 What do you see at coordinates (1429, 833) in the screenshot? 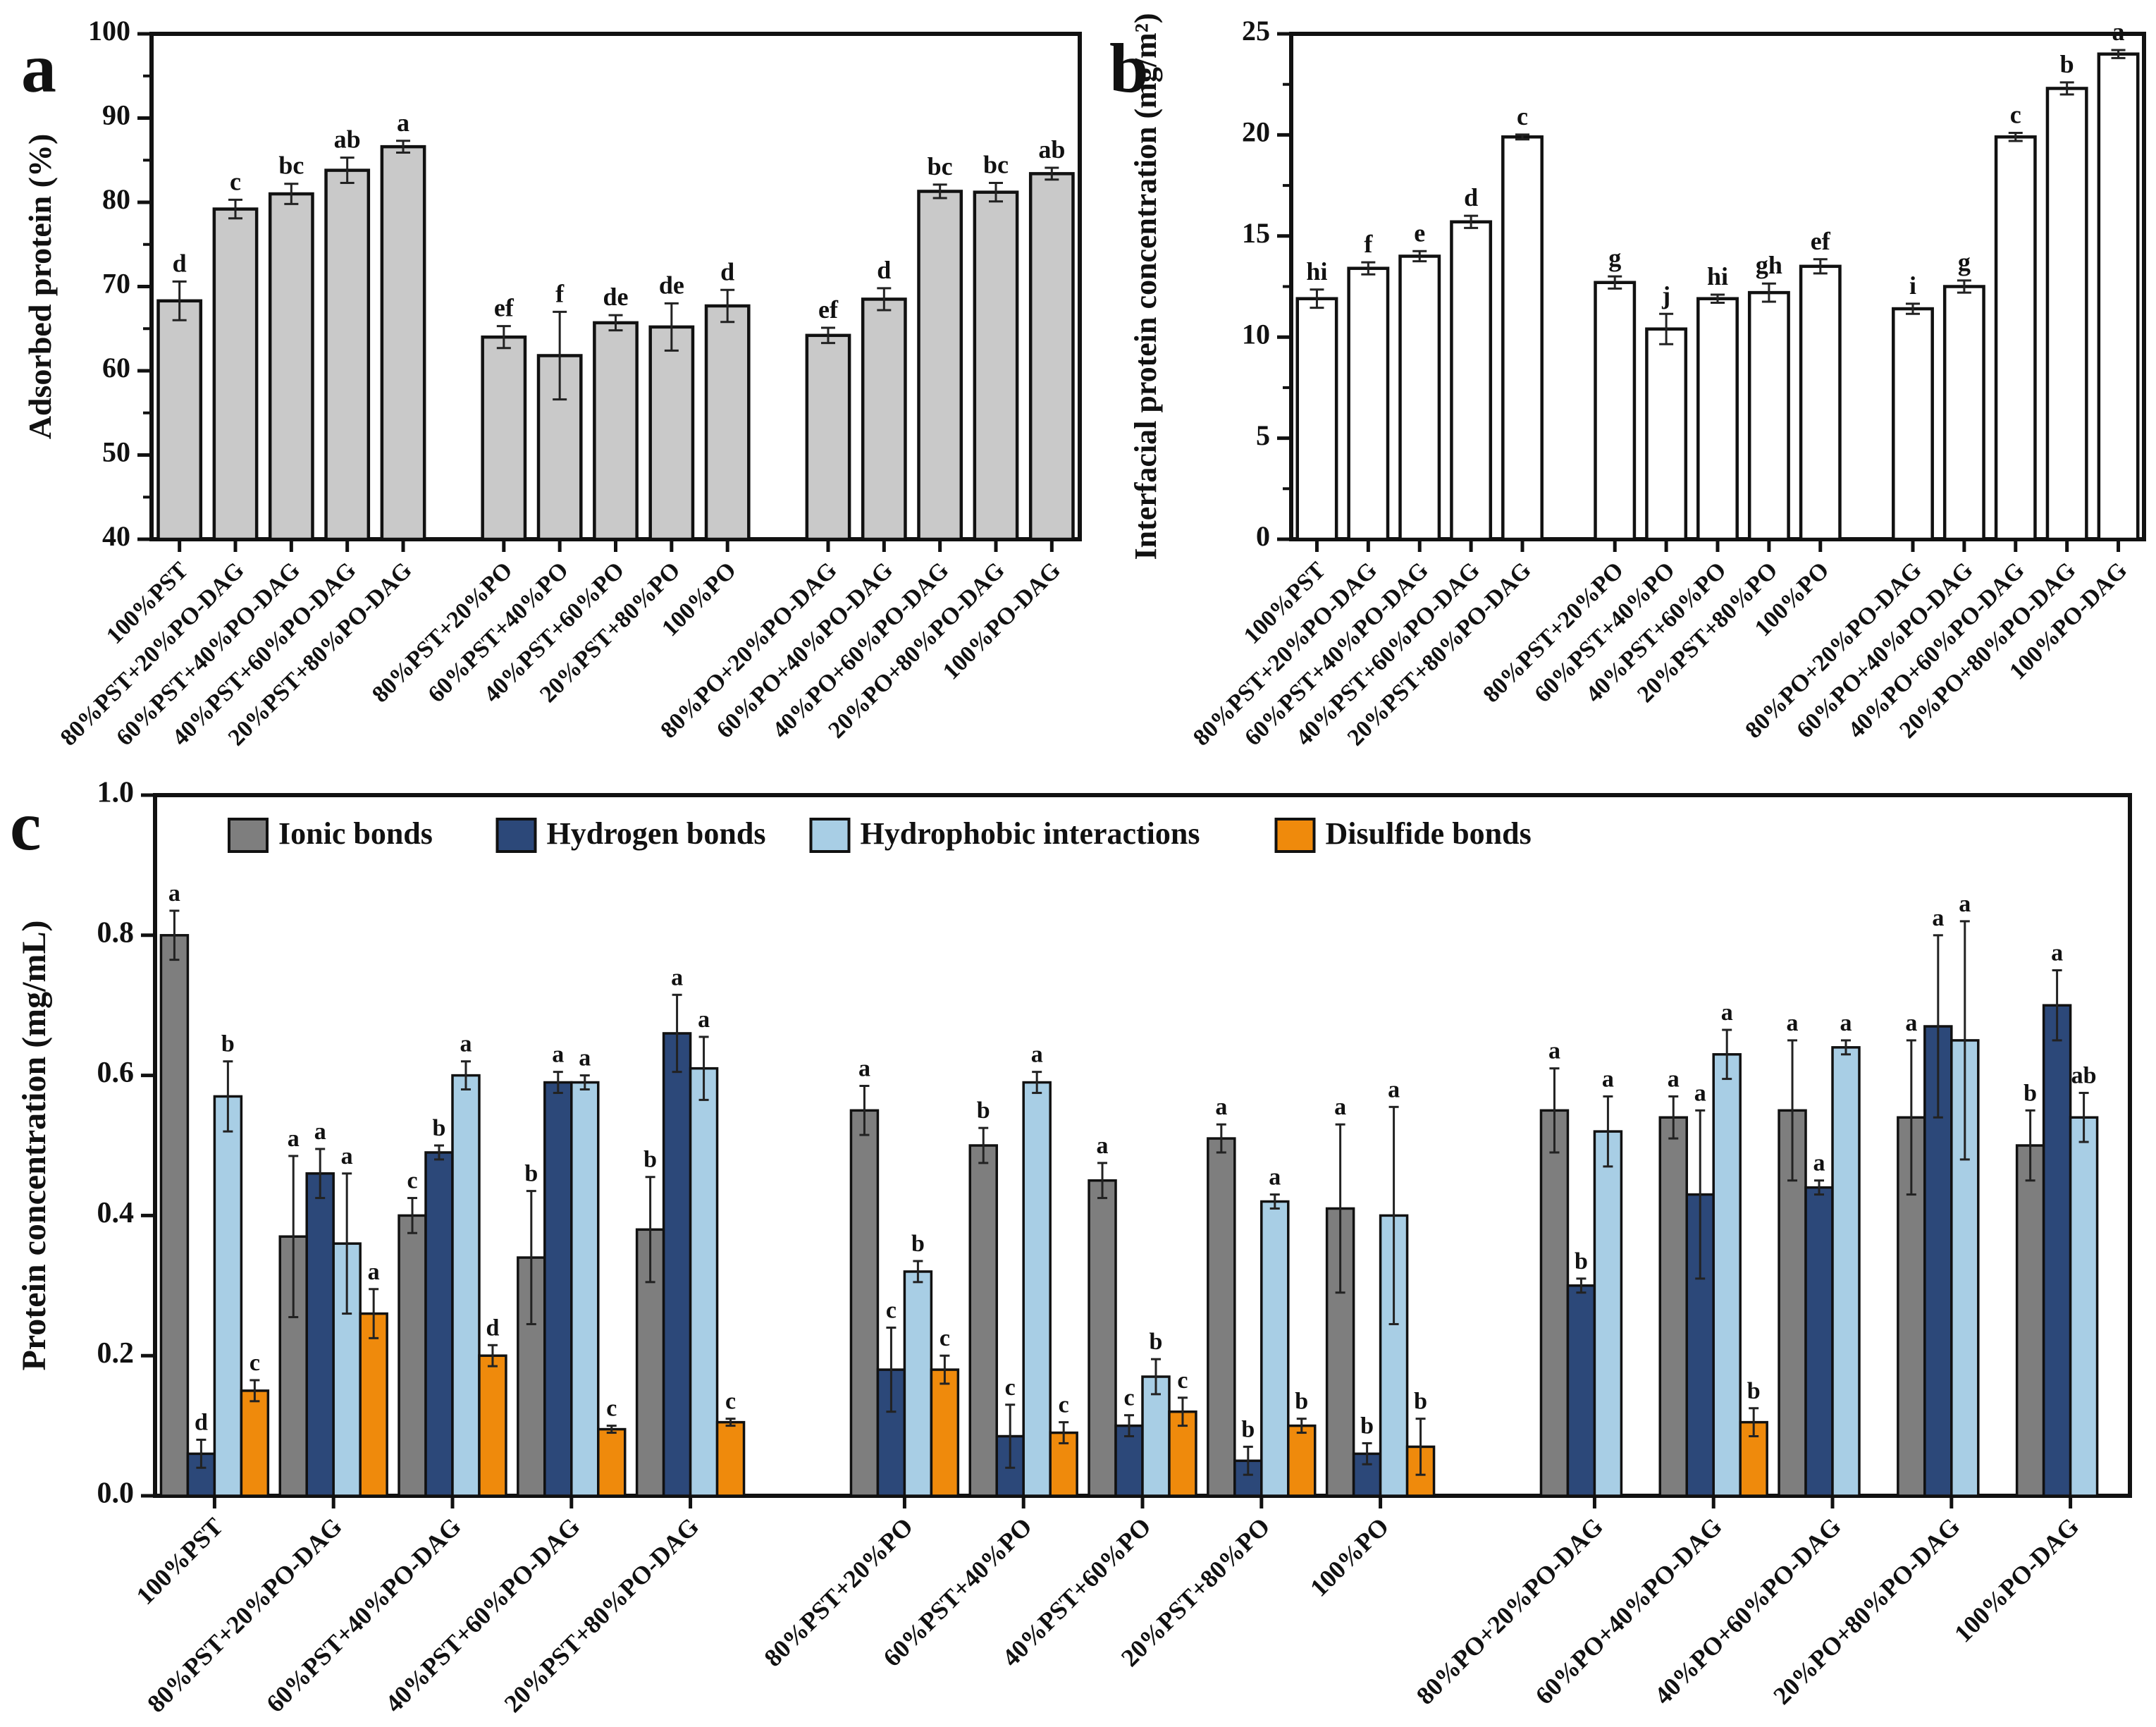
I see `legend-label-3: Disulfide bonds` at bounding box center [1429, 833].